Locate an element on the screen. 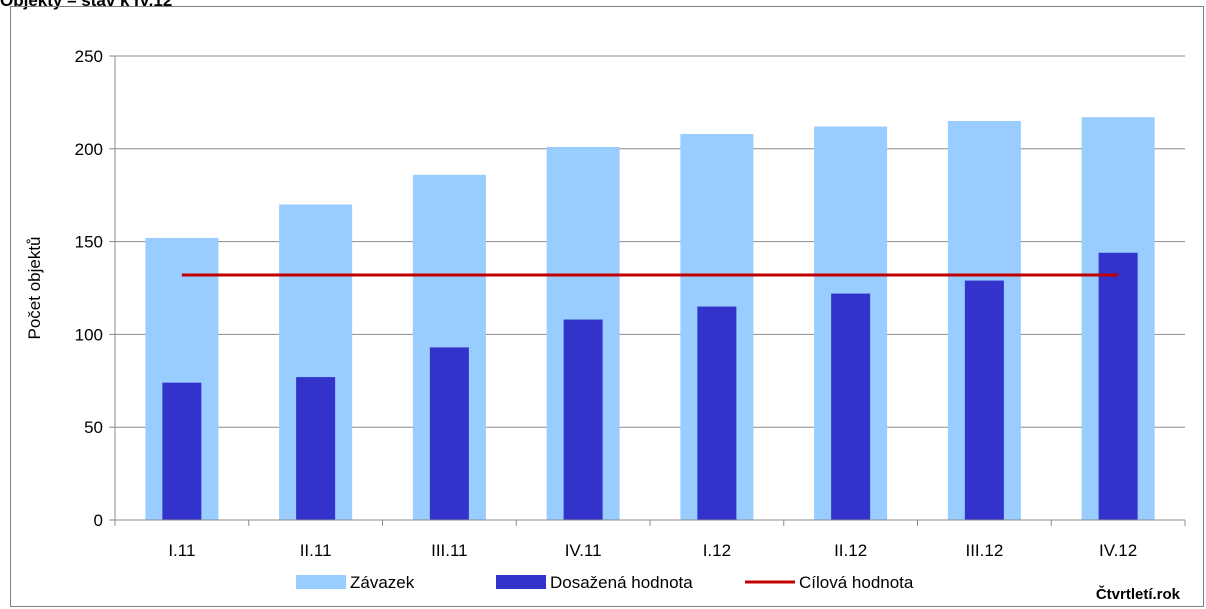 The image size is (1206, 609). x-tick-label: I.11 is located at coordinates (181, 550).